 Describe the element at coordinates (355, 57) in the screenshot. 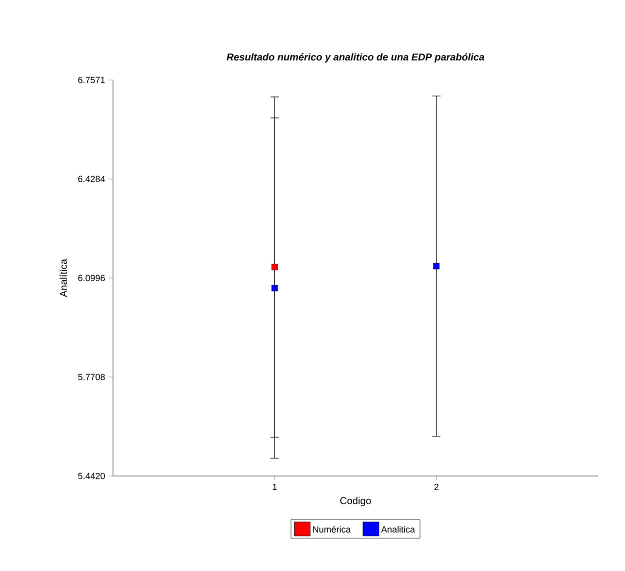

I see `chart-title: Resultado numérico y analitico de una EDP parabólica` at that location.